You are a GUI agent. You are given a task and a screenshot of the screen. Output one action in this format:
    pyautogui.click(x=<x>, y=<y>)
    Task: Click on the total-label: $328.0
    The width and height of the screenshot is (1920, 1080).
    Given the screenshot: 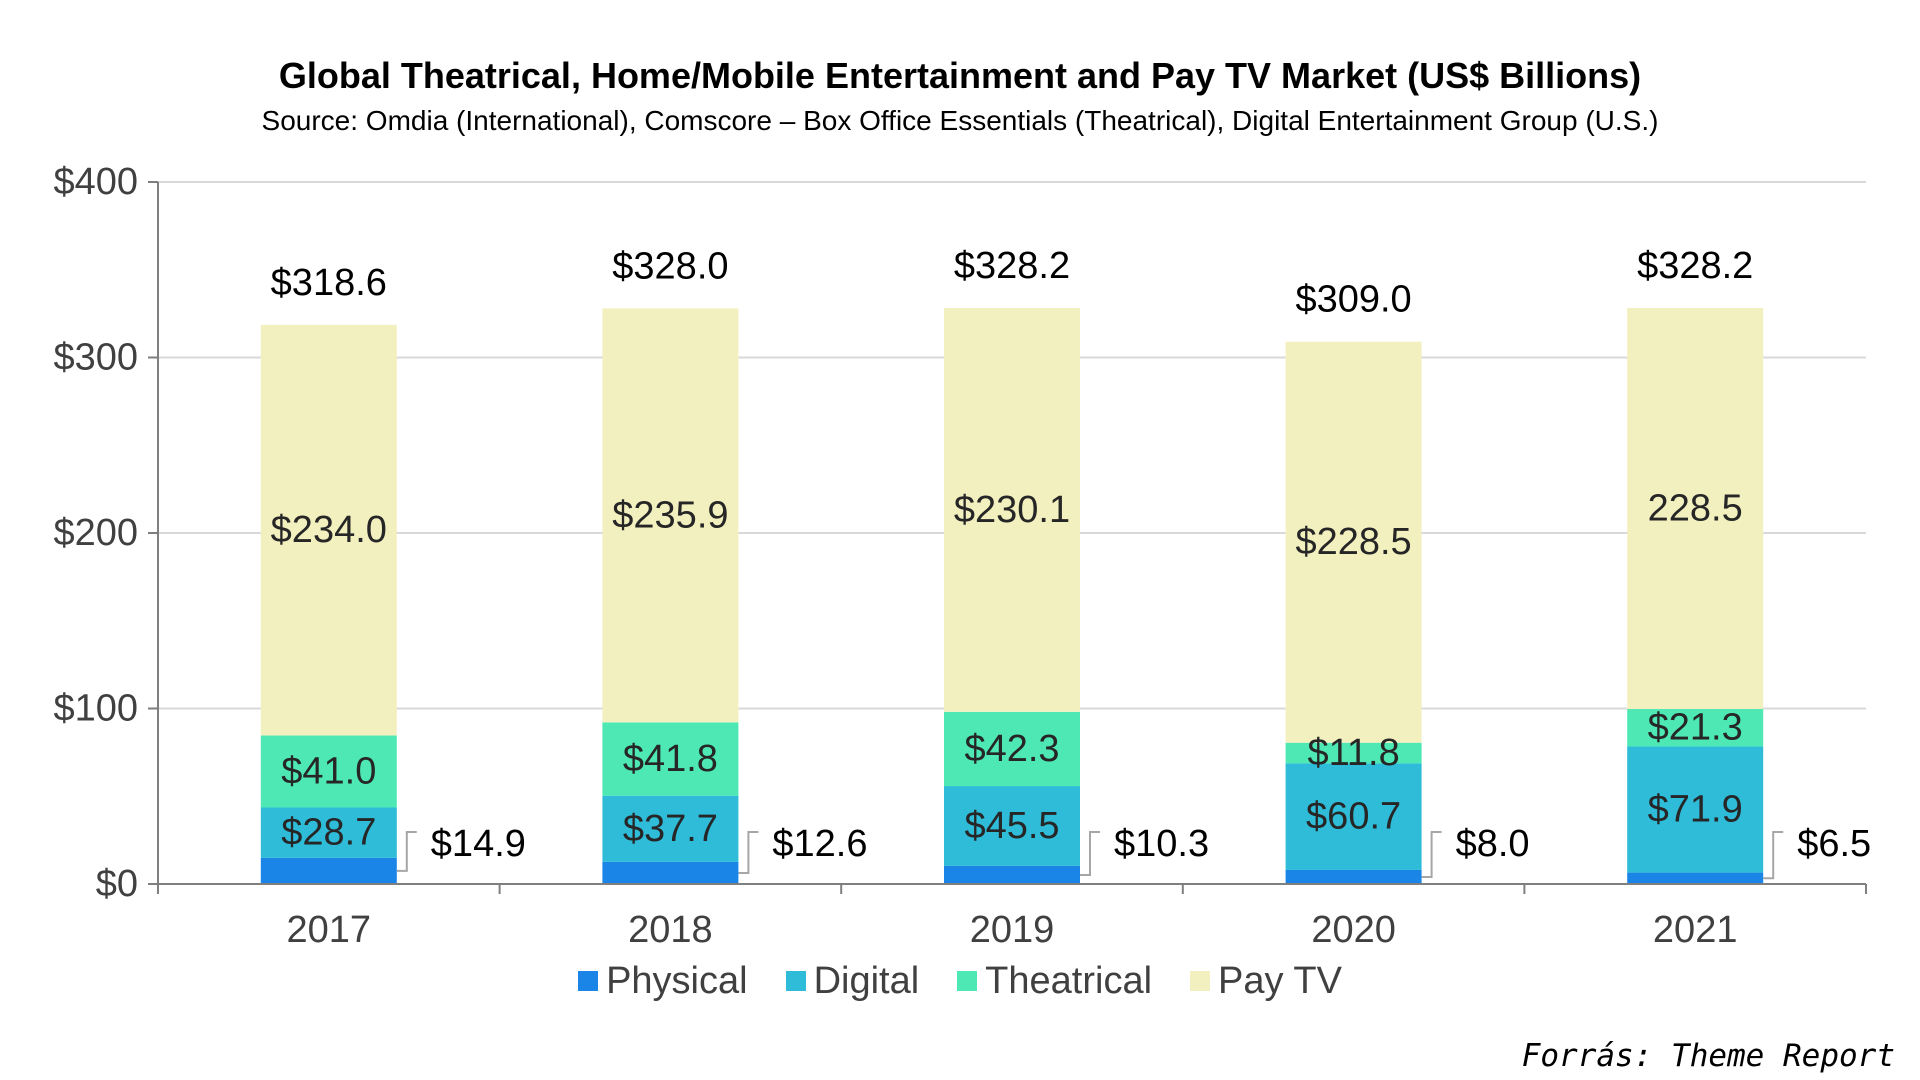 What is the action you would take?
    pyautogui.click(x=670, y=266)
    